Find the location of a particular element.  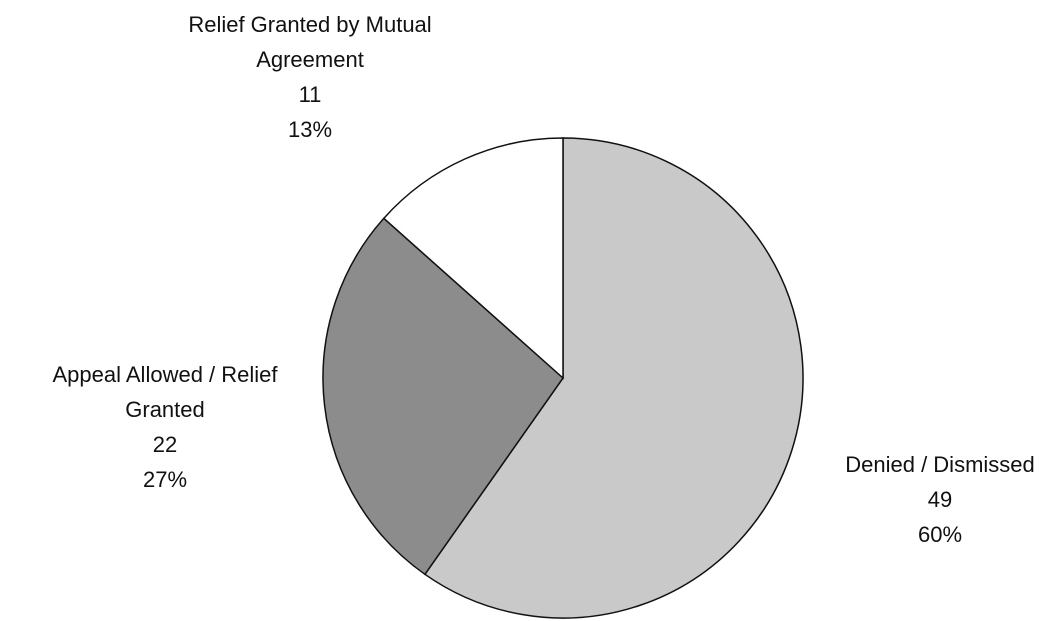

slice-label: Relief Granted by Mutual Agreement 11 13% is located at coordinates (310, 77).